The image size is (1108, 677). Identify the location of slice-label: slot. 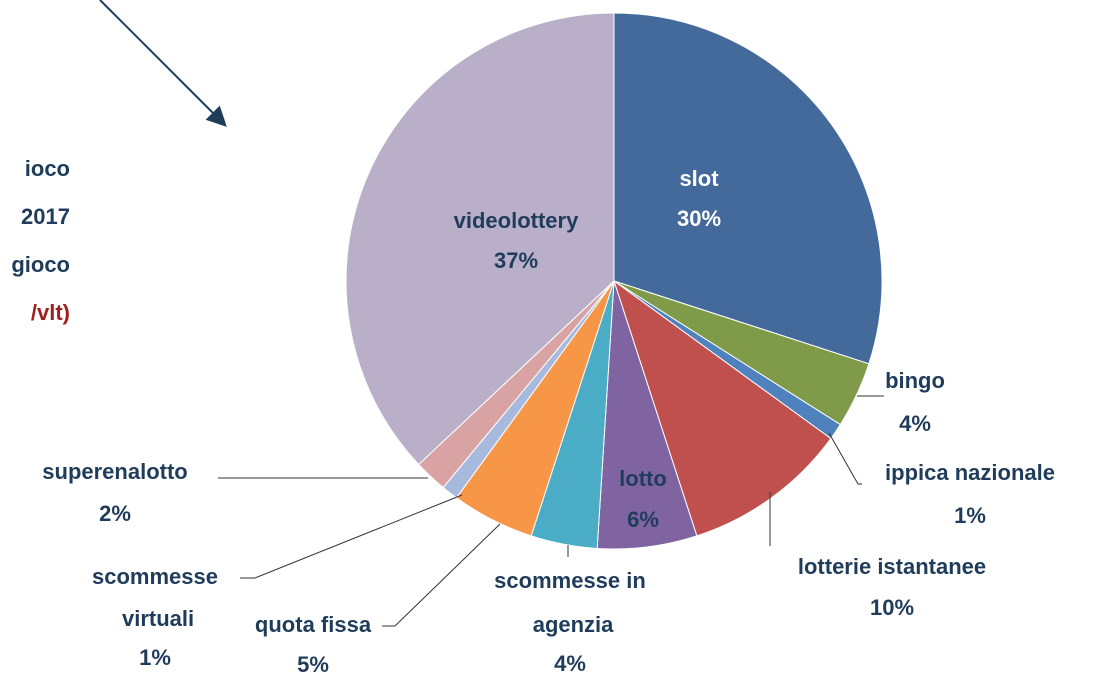
(699, 178).